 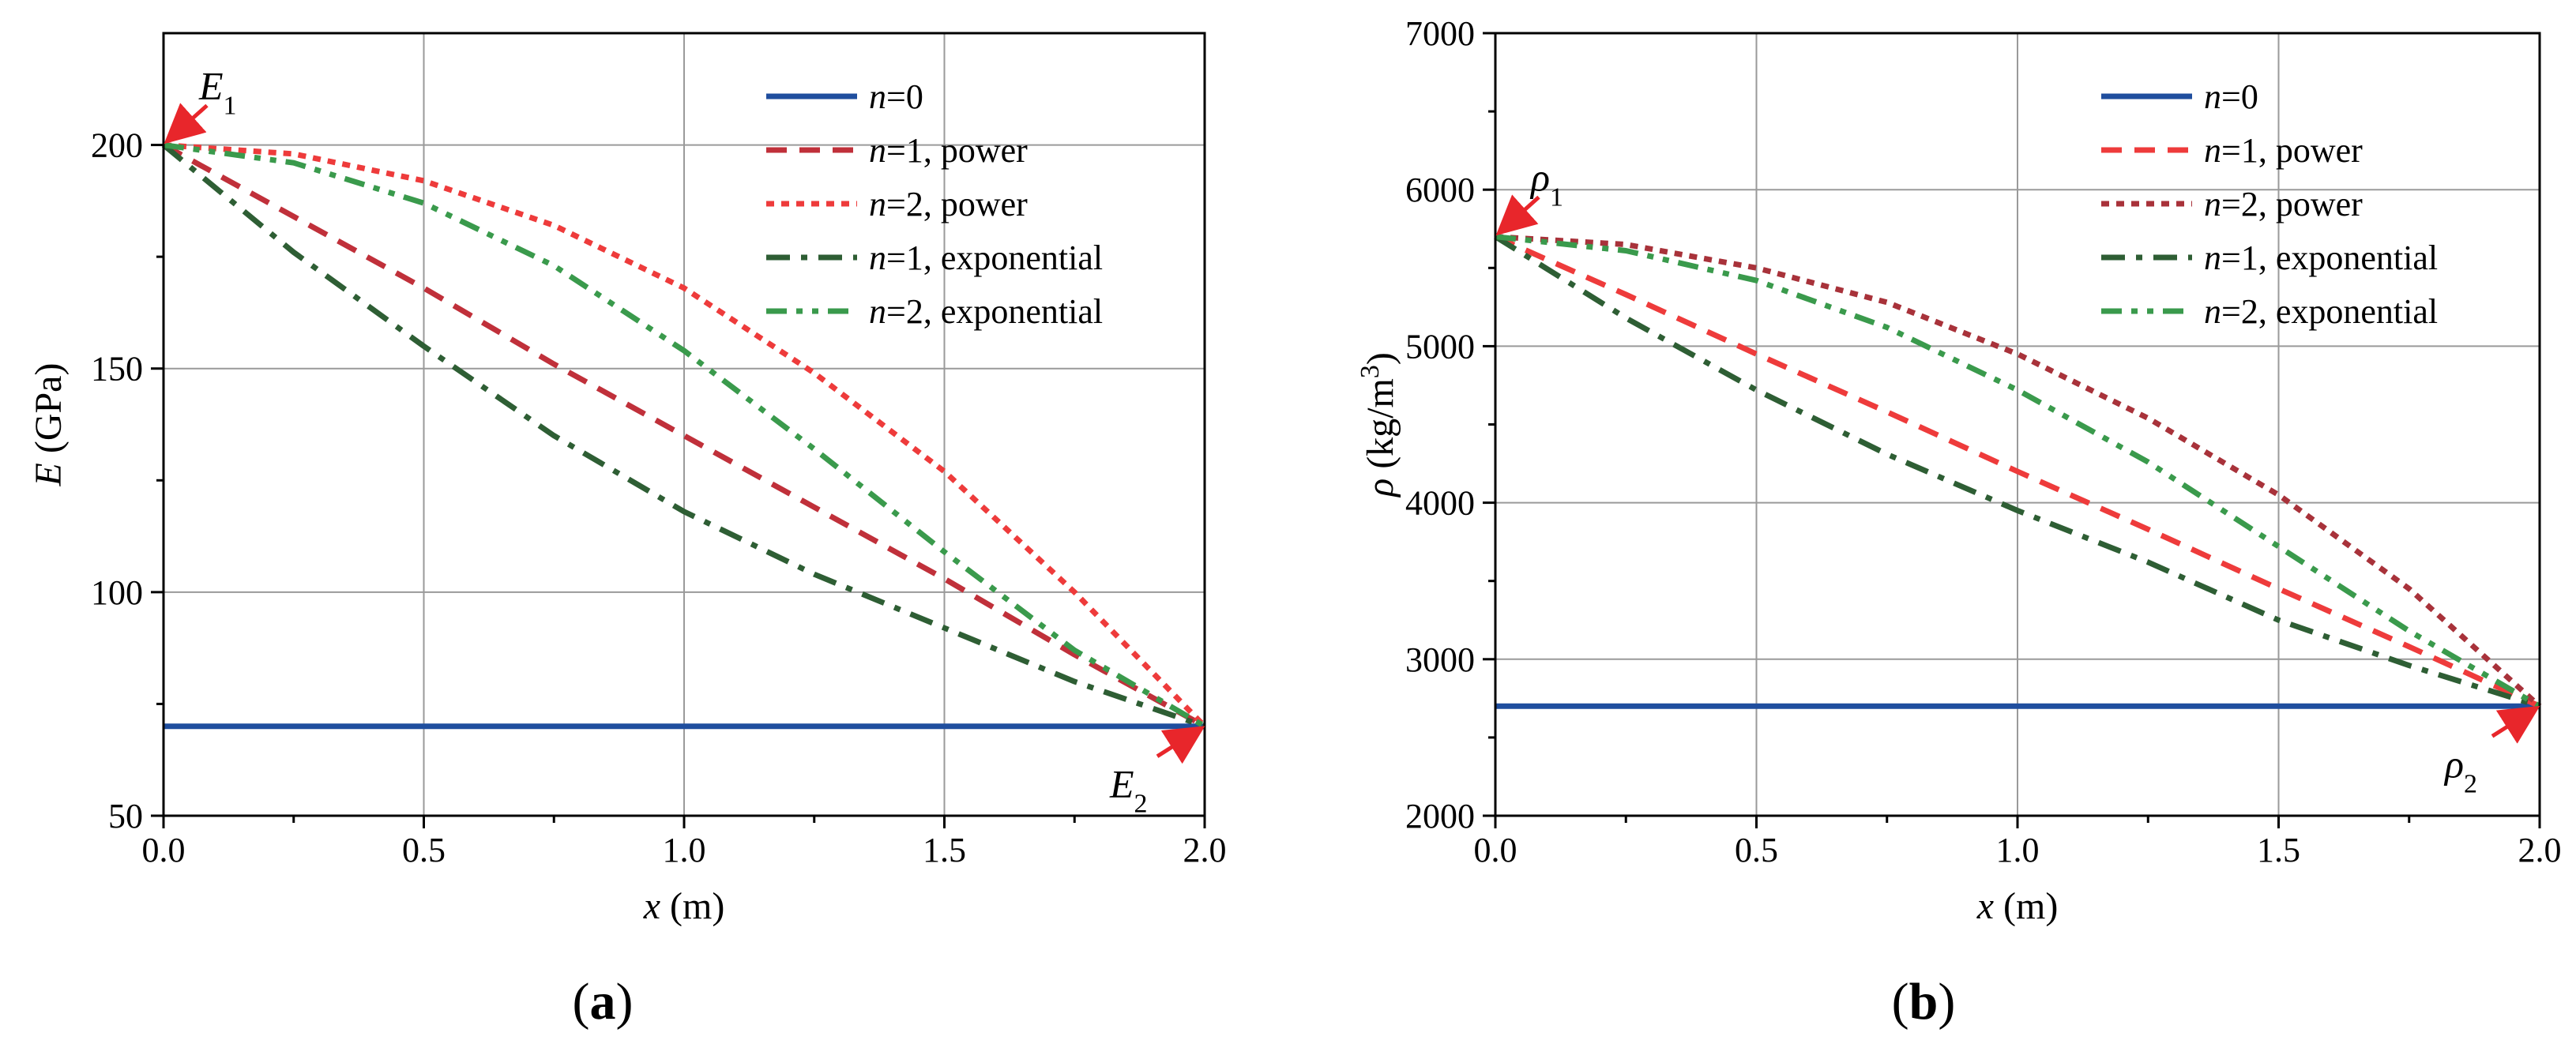 What do you see at coordinates (117, 145) in the screenshot?
I see `y-tick-label: 200` at bounding box center [117, 145].